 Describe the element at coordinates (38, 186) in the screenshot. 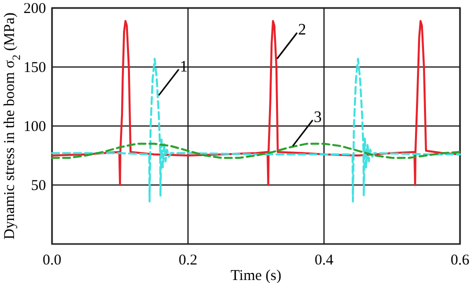

I see `y-tick-label: 50` at that location.